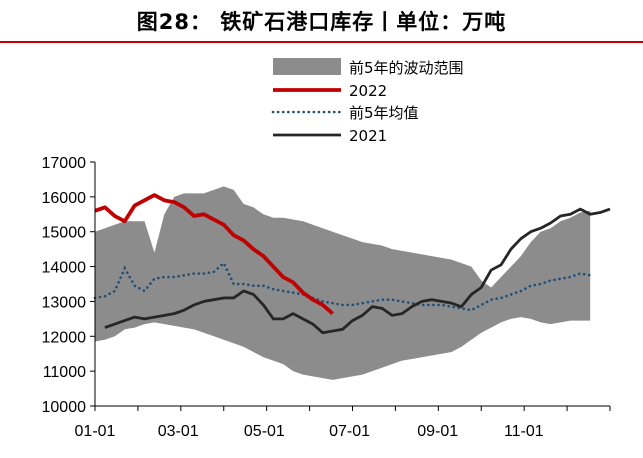 The image size is (643, 458). Describe the element at coordinates (64, 302) in the screenshot. I see `y-tick-label: 13000` at that location.